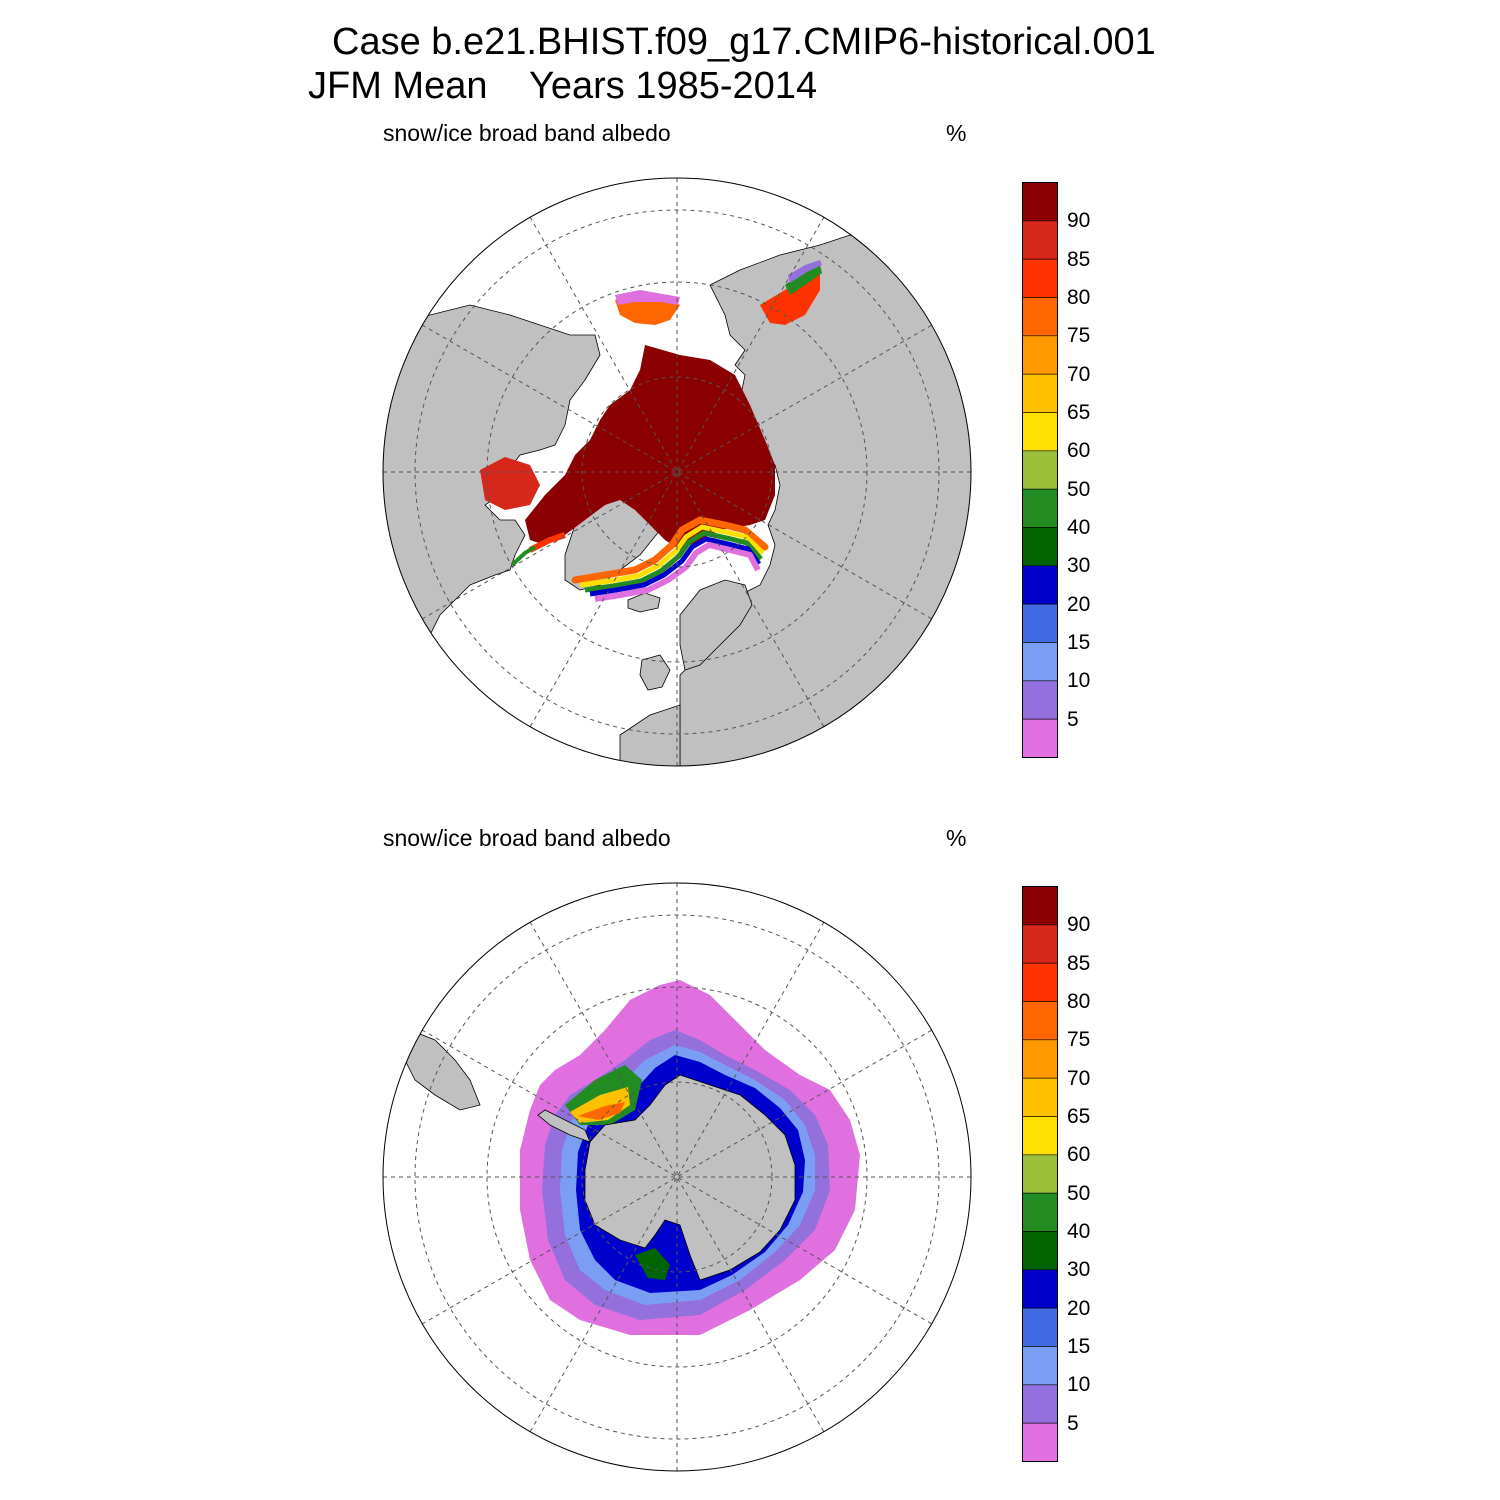 The height and width of the screenshot is (1500, 1500). What do you see at coordinates (650, 735) in the screenshot?
I see `north-land-europe` at bounding box center [650, 735].